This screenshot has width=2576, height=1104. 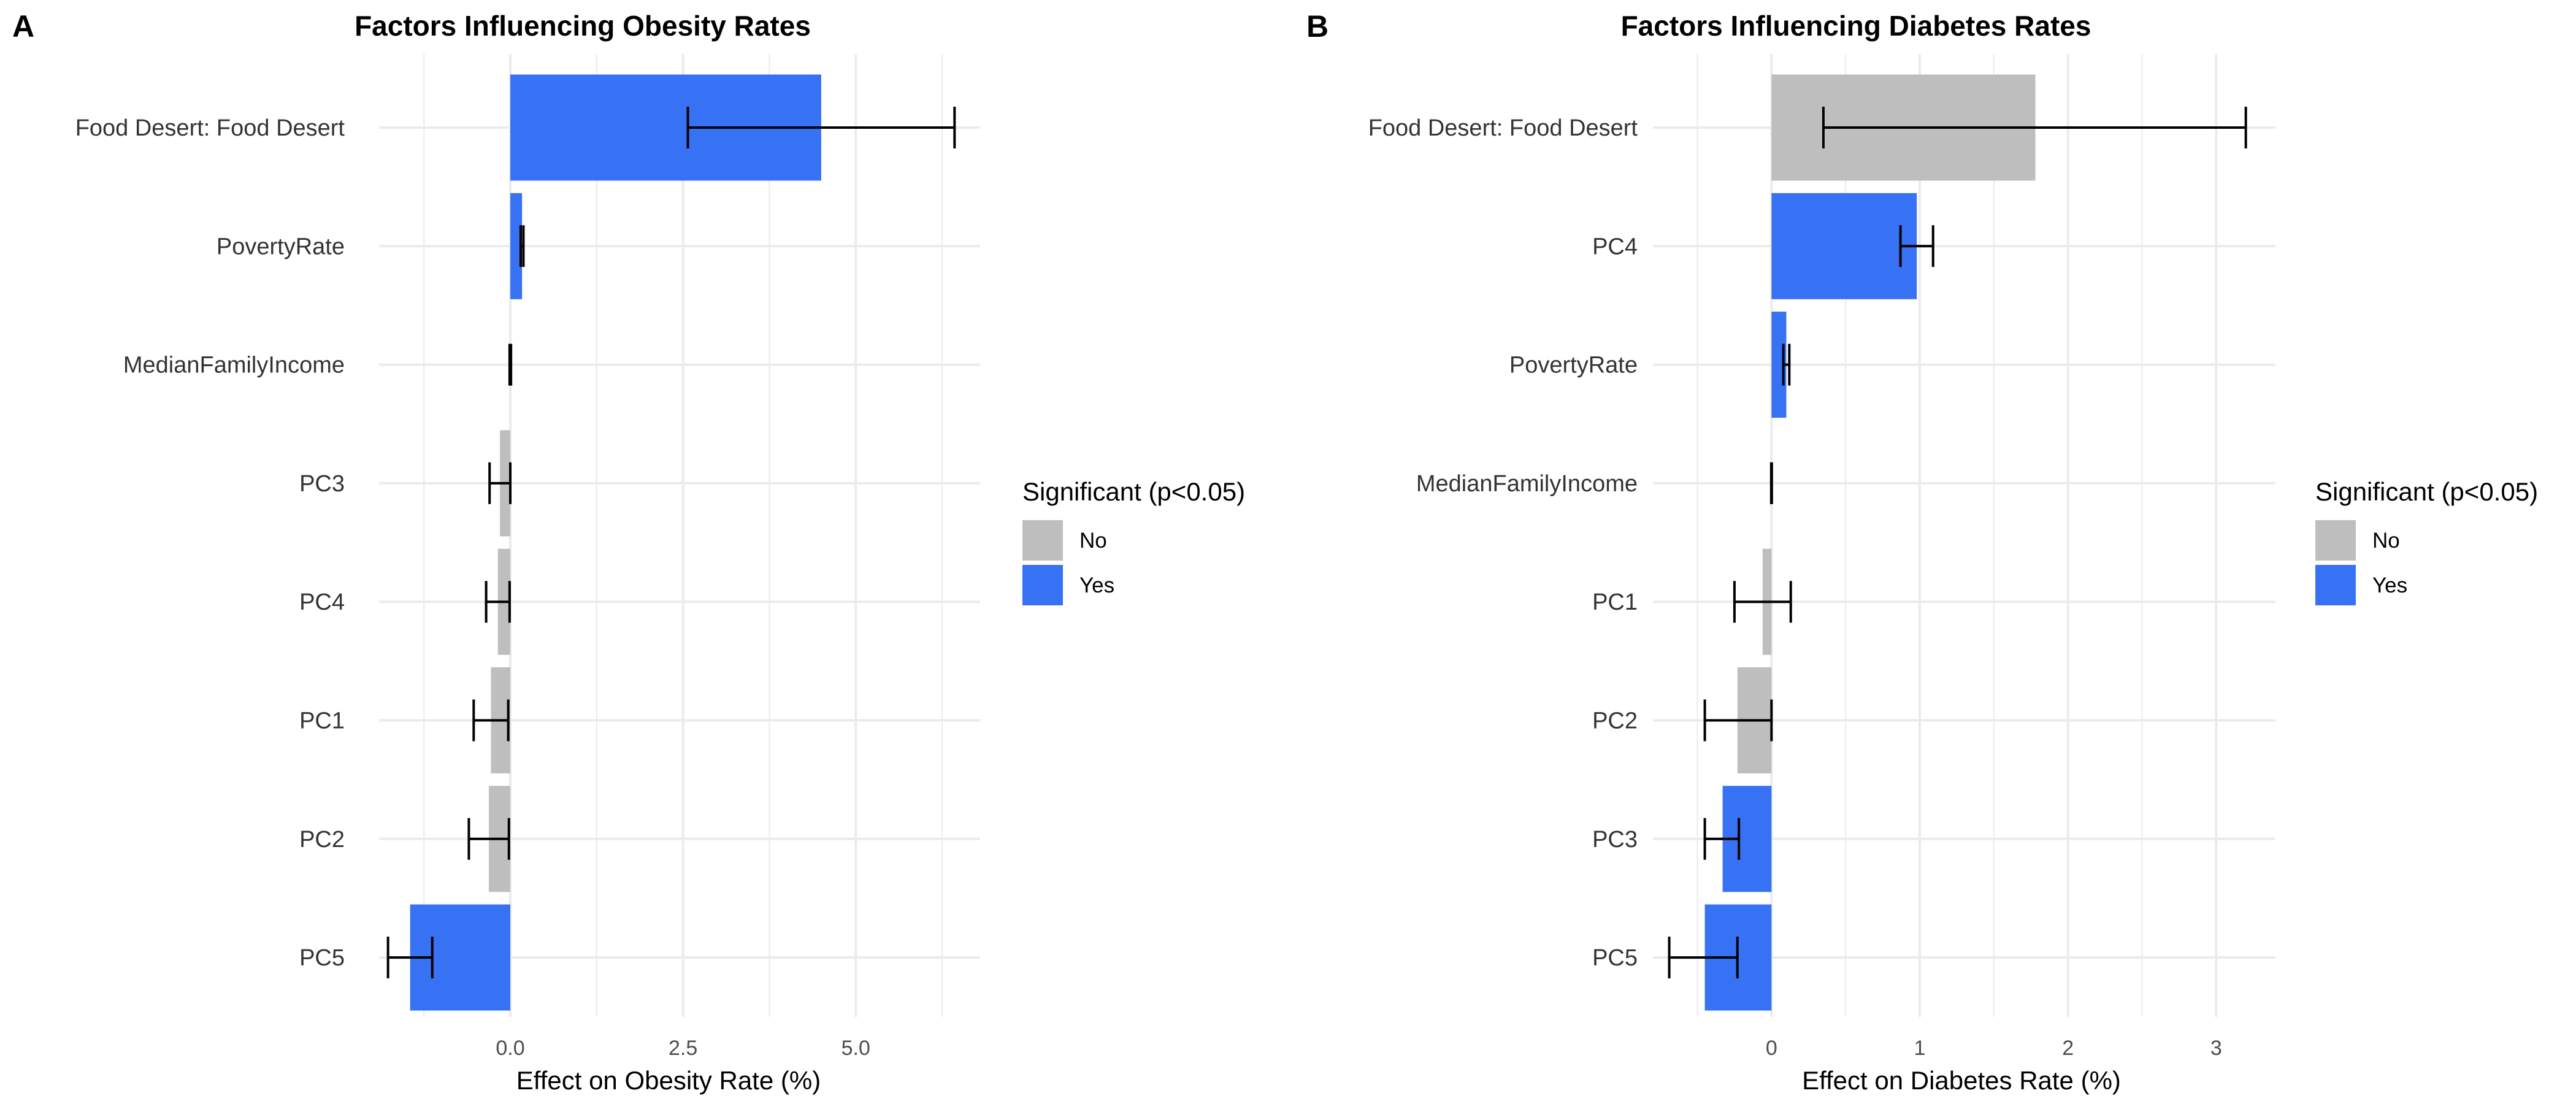 What do you see at coordinates (1133, 491) in the screenshot?
I see `panel-a-legend-title: Significant (p<0.05)` at bounding box center [1133, 491].